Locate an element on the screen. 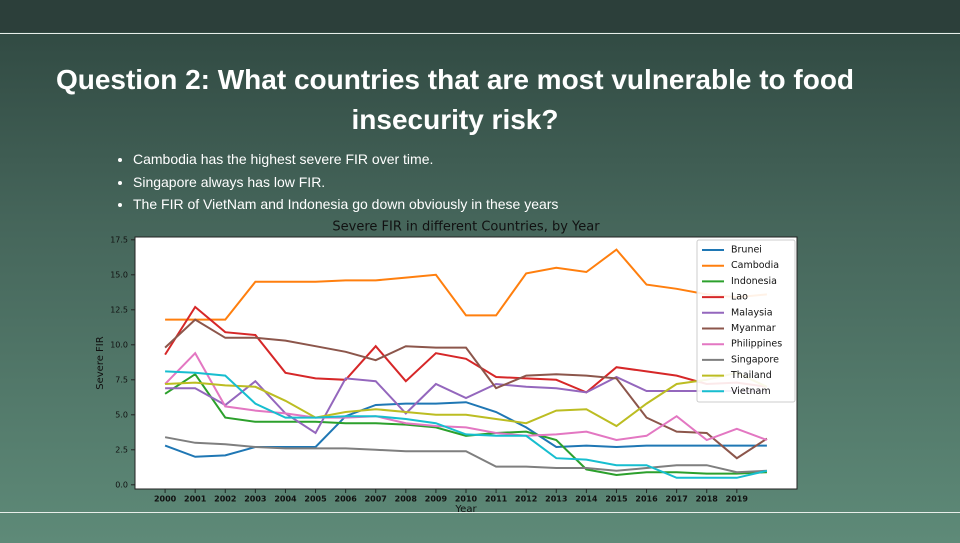  x-tick-label: 2019 is located at coordinates (737, 499).